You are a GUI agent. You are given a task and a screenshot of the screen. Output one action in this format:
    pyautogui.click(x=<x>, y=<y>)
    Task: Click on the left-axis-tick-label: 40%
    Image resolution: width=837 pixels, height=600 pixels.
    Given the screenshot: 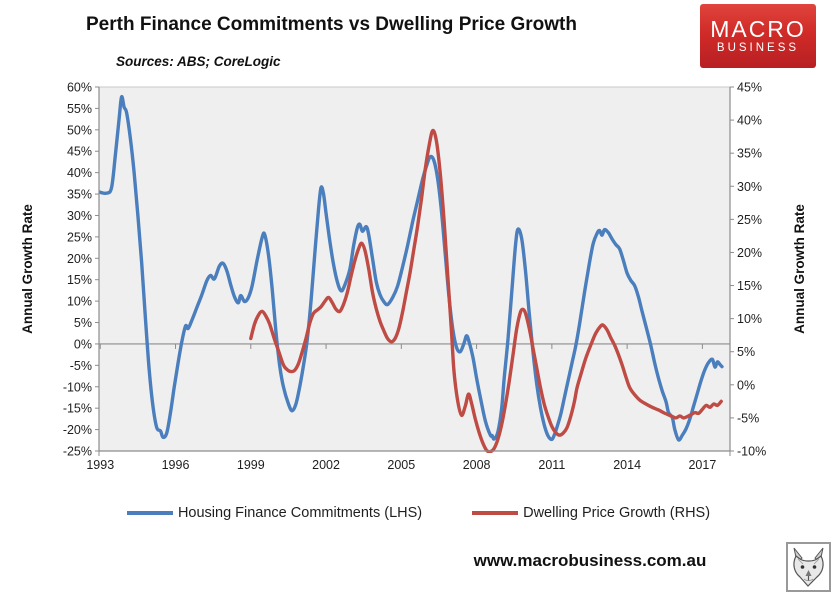 What is the action you would take?
    pyautogui.click(x=79, y=173)
    